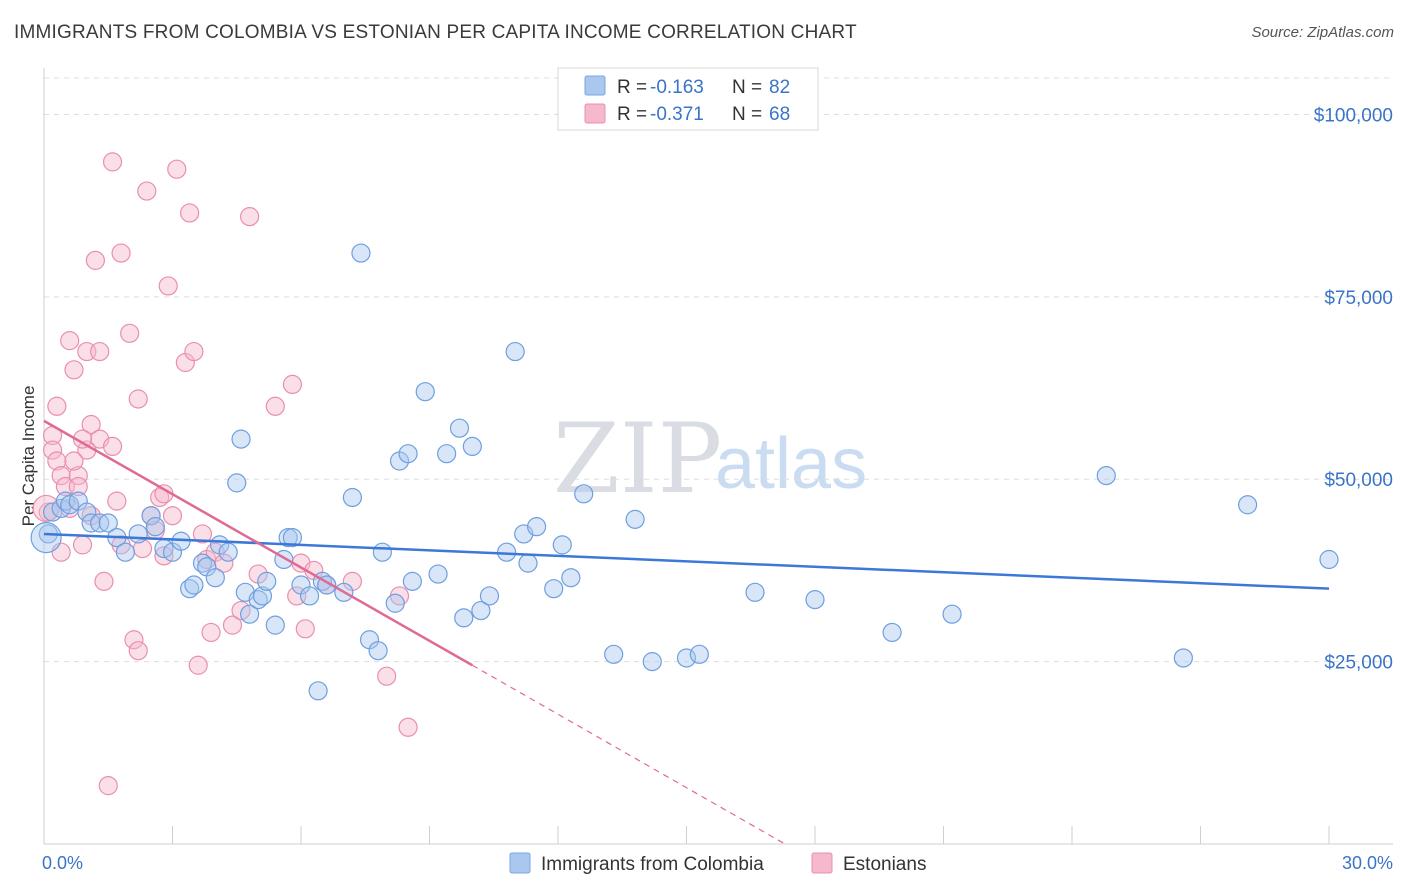  Describe the element at coordinates (1358, 298) in the screenshot. I see `y-tick-label: $75,000` at that location.